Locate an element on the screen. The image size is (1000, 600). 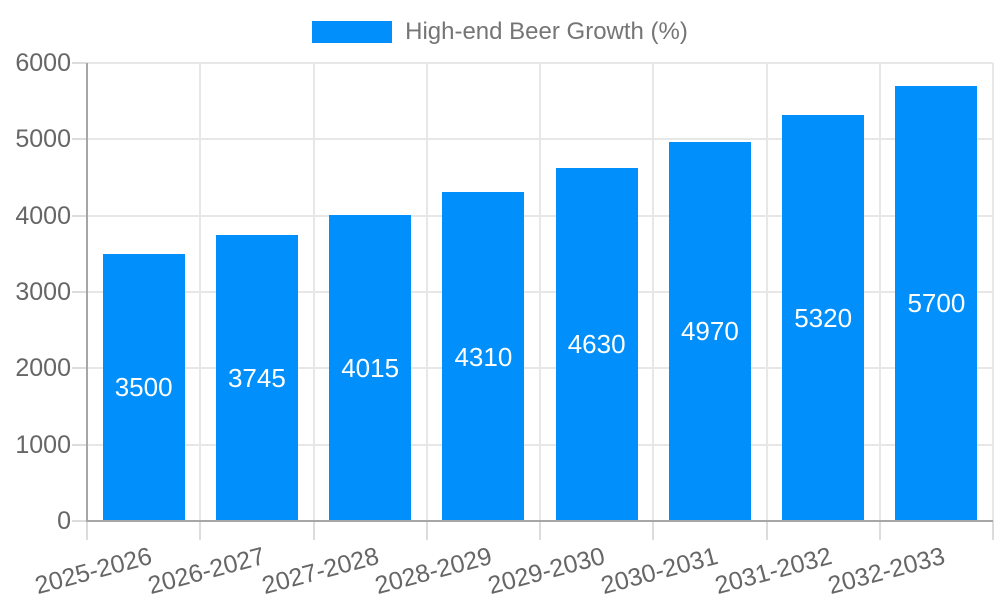
bar-value-label: 4310 is located at coordinates (483, 356).